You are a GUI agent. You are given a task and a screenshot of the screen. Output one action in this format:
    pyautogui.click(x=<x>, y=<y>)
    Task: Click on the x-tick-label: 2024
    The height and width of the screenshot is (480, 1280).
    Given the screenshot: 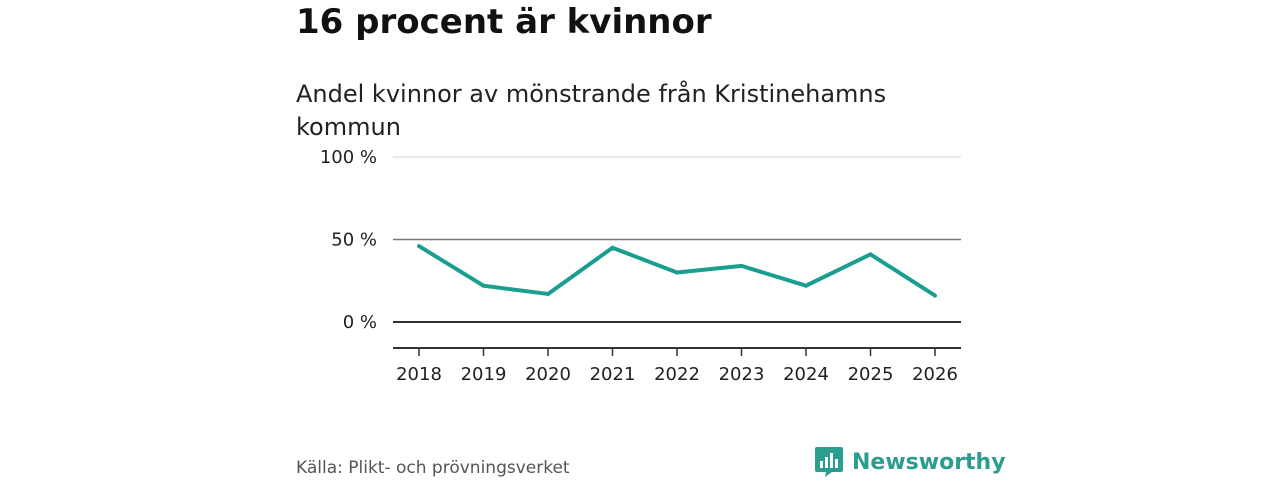 What is the action you would take?
    pyautogui.click(x=806, y=374)
    